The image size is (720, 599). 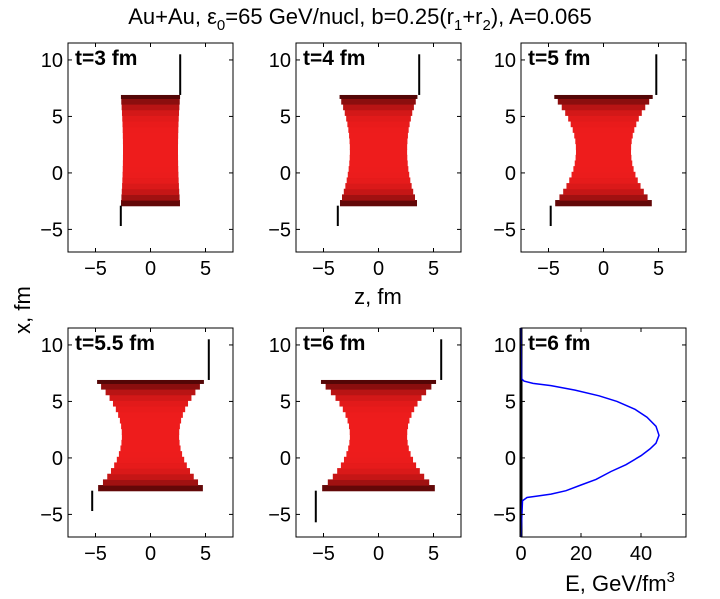 What do you see at coordinates (581, 554) in the screenshot?
I see `x-tick-label: 20` at bounding box center [581, 554].